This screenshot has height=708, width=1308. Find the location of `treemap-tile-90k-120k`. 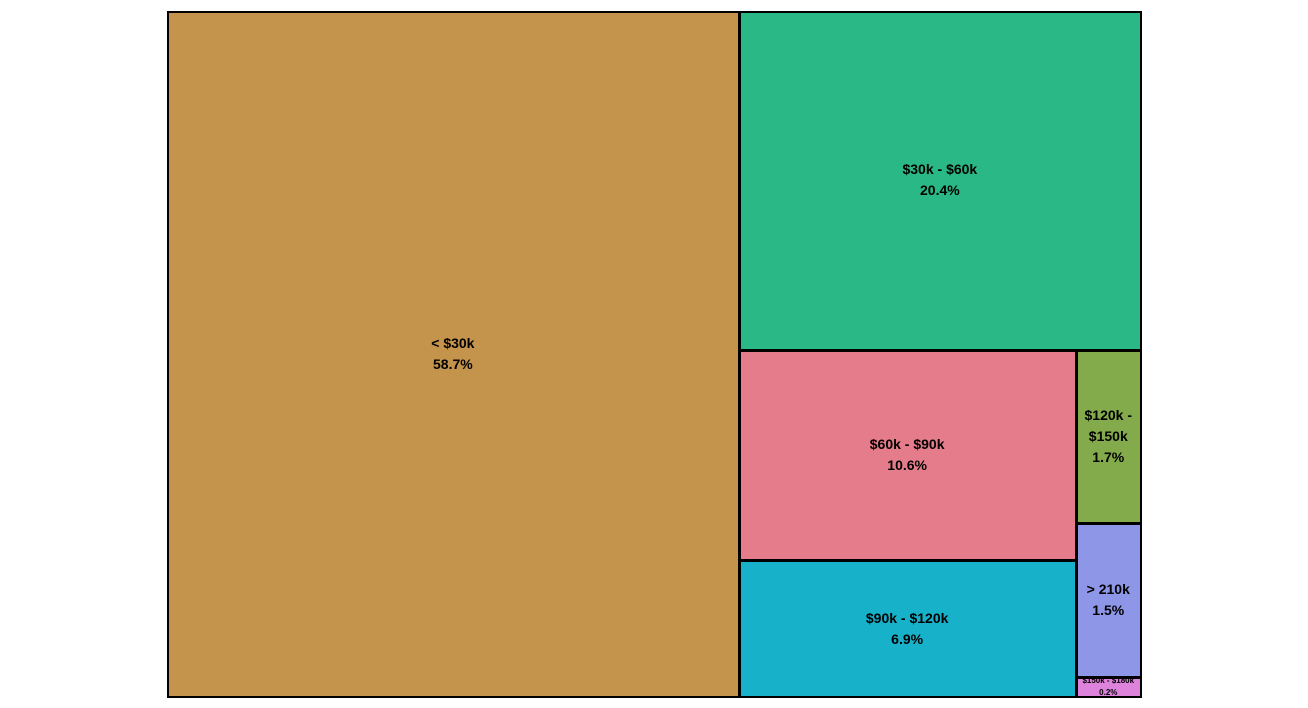

treemap-tile-90k-120k is located at coordinates (908, 629).